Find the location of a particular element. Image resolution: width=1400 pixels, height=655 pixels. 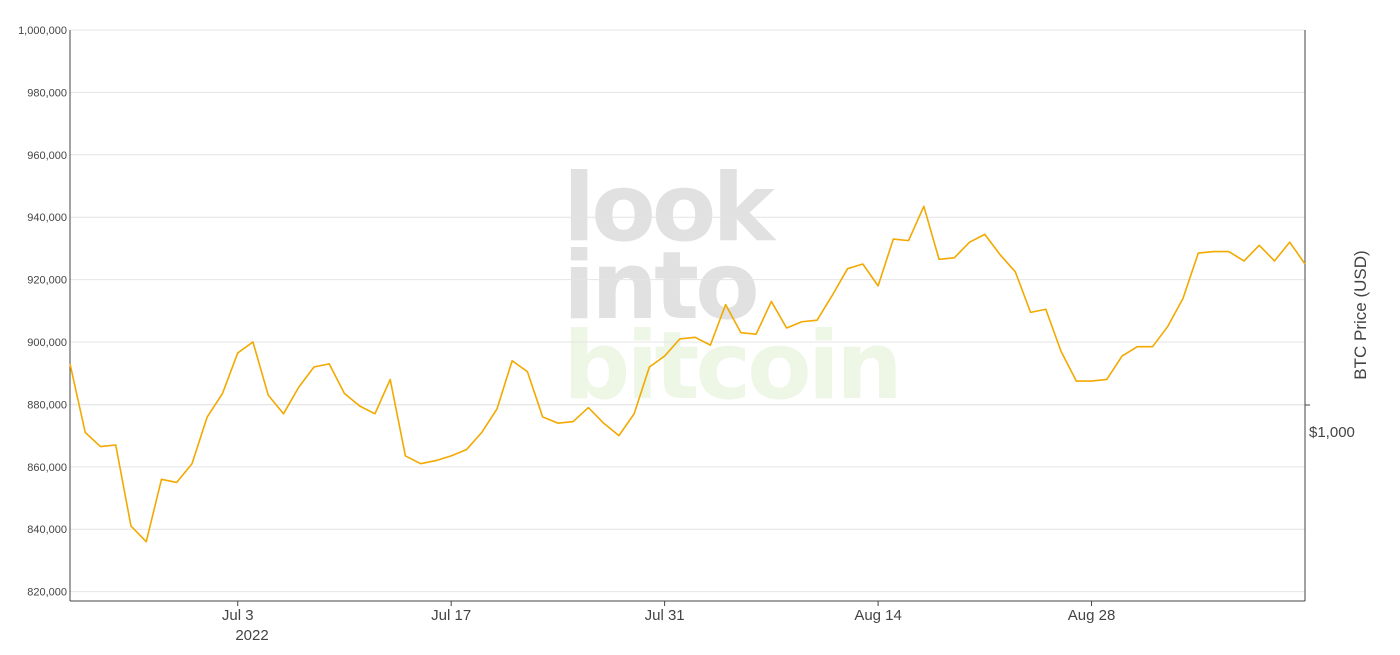

y-tick-label: 960,000 is located at coordinates (47, 156).